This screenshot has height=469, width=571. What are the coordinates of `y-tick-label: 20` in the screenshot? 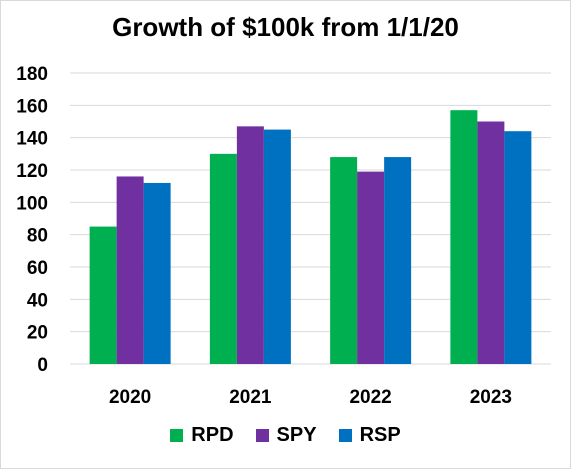 It's located at (37, 333).